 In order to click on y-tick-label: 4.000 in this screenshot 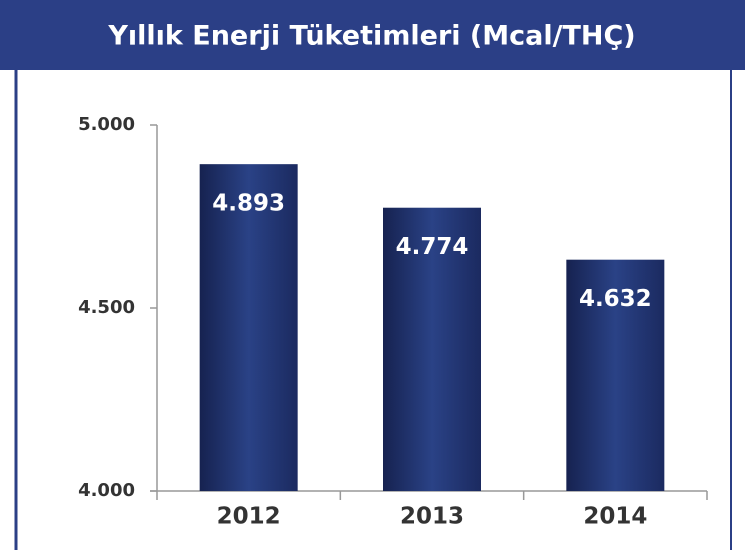, I will do `click(106, 490)`.